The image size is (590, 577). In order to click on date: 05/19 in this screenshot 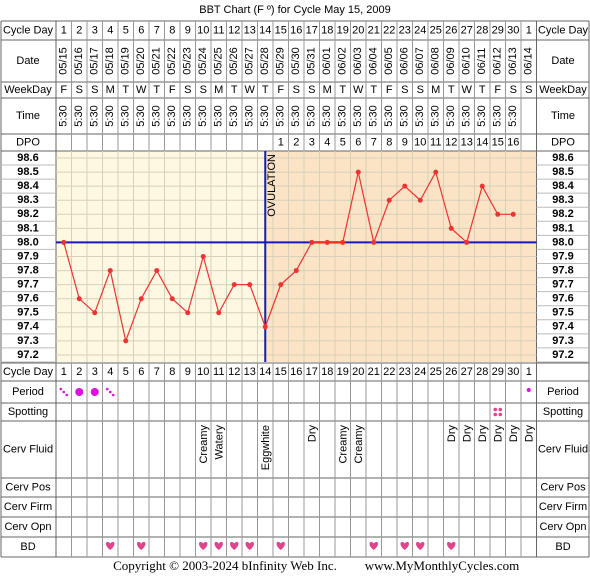, I will do `click(126, 61)`.